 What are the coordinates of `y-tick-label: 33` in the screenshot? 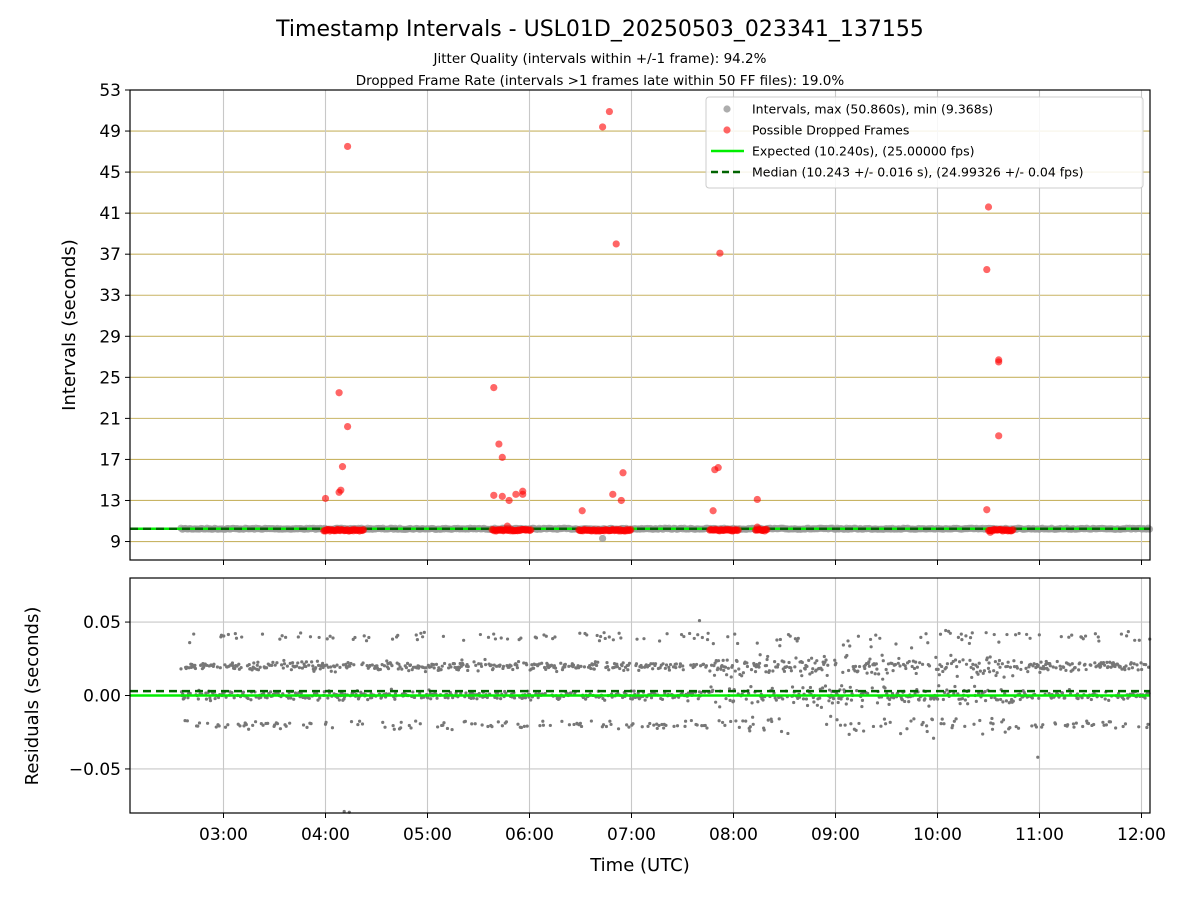 It's located at (110, 296).